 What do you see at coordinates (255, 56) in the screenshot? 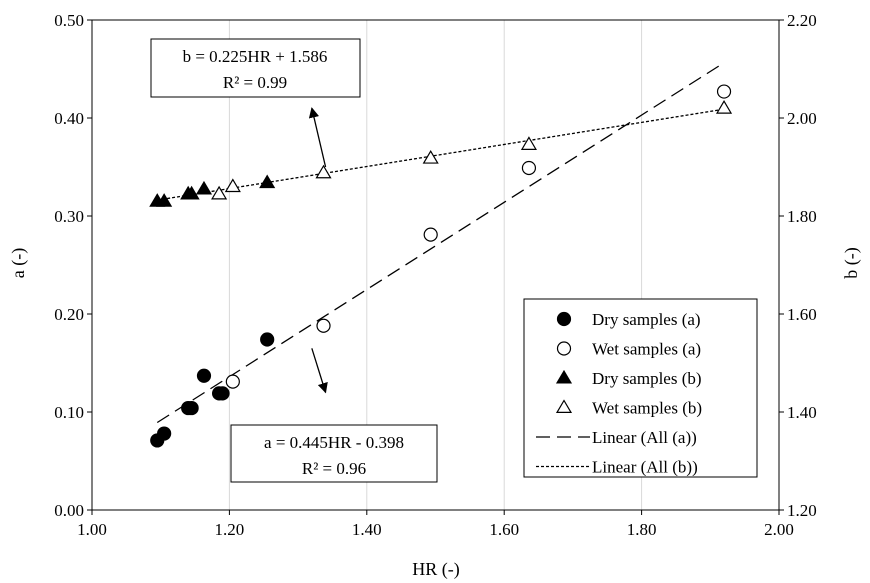
I see `b-equation-line-1: b = 0.225HR + 1.586` at bounding box center [255, 56].